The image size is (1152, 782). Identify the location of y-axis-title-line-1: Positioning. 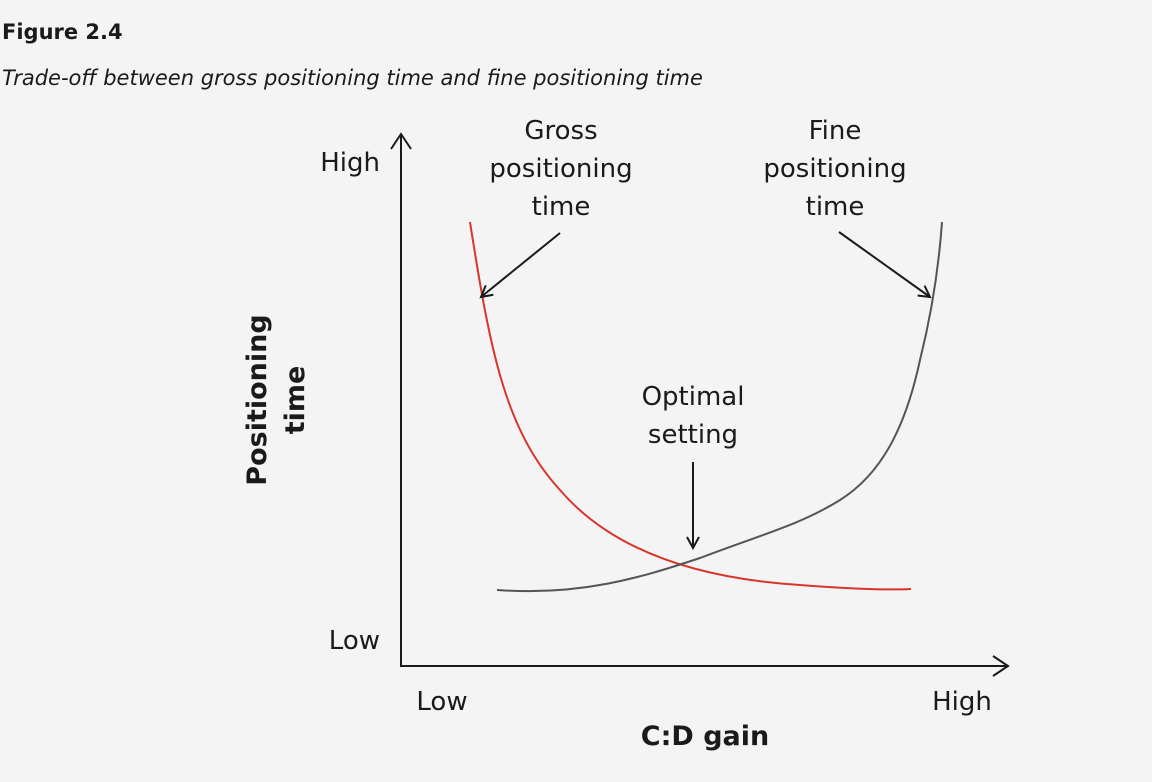
(257, 399).